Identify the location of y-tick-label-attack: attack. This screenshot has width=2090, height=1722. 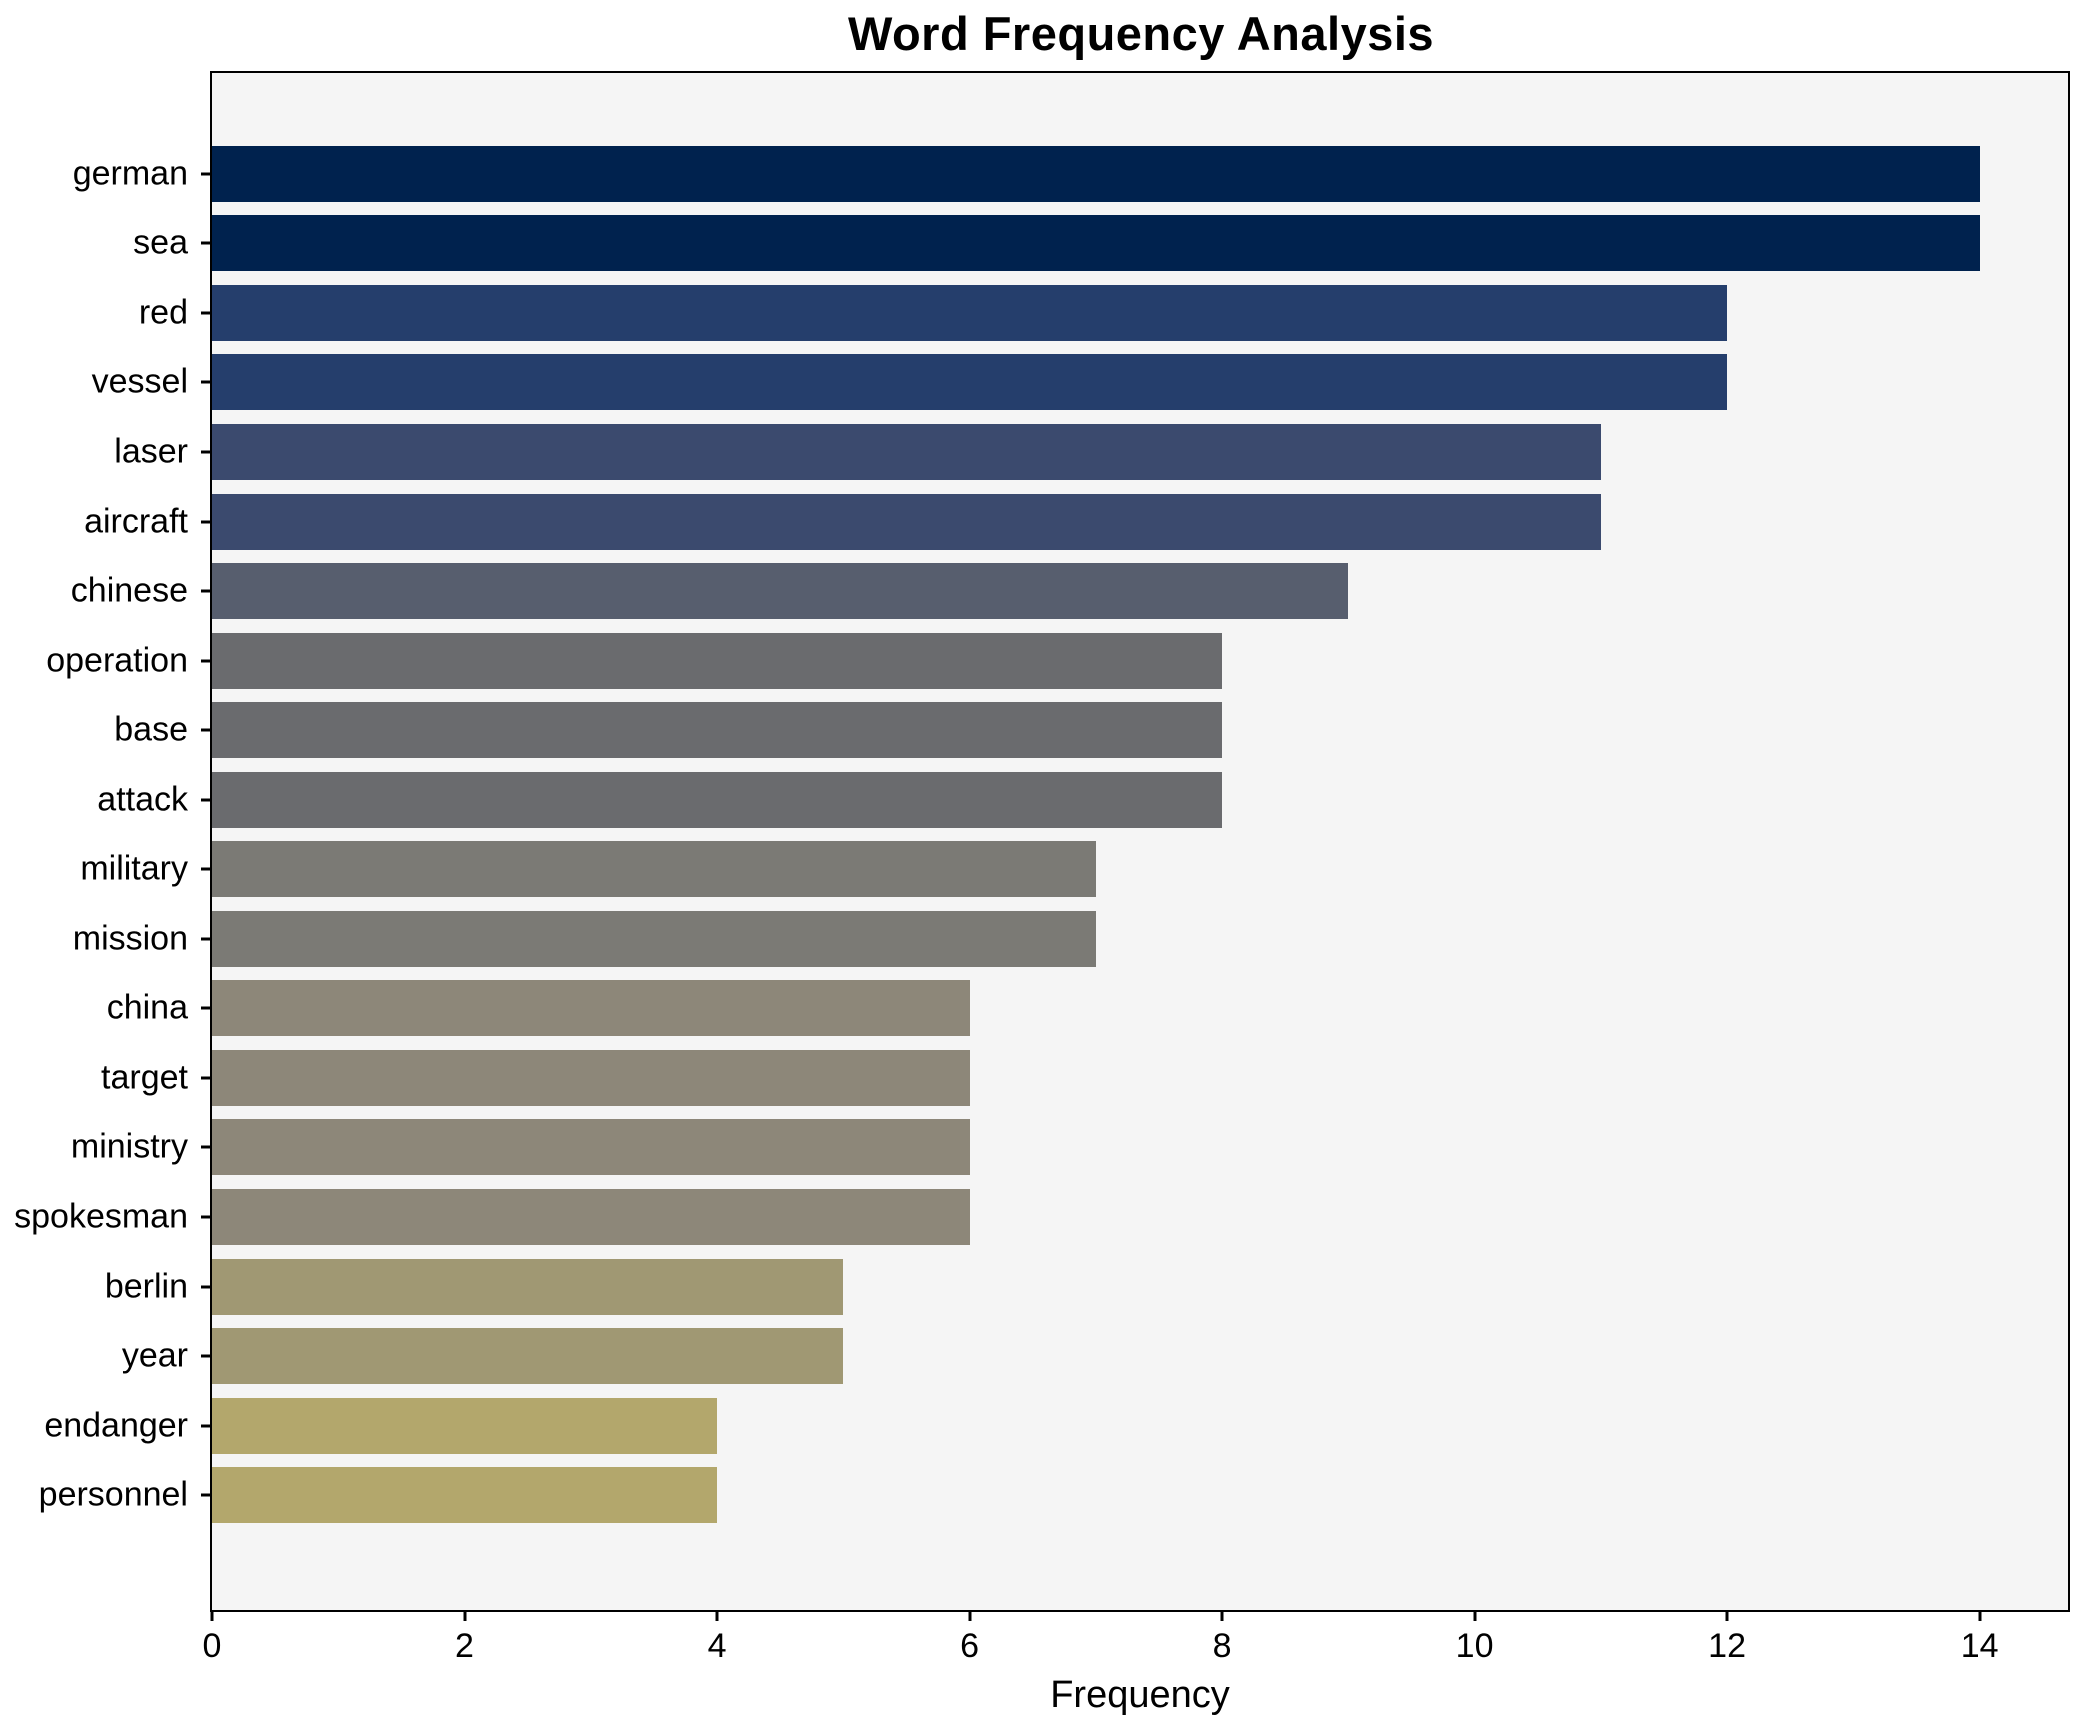
(142, 799).